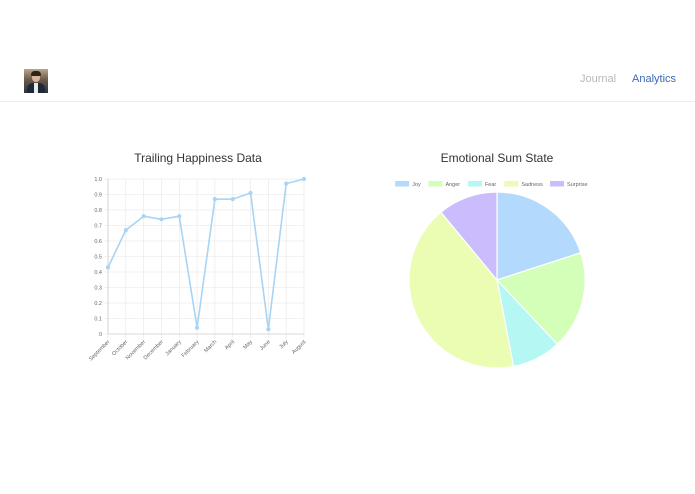 This screenshot has width=695, height=494. I want to click on avatar-hair, so click(36, 73).